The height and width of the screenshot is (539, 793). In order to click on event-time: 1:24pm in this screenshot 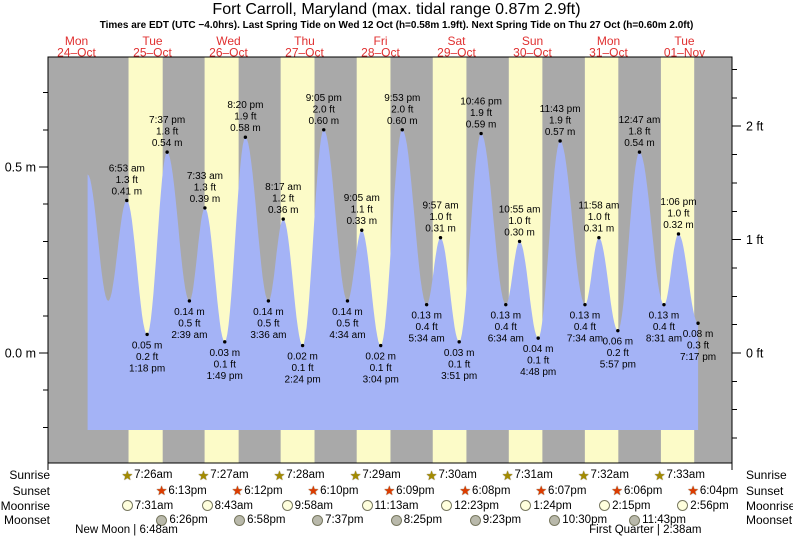, I will do `click(552, 505)`.